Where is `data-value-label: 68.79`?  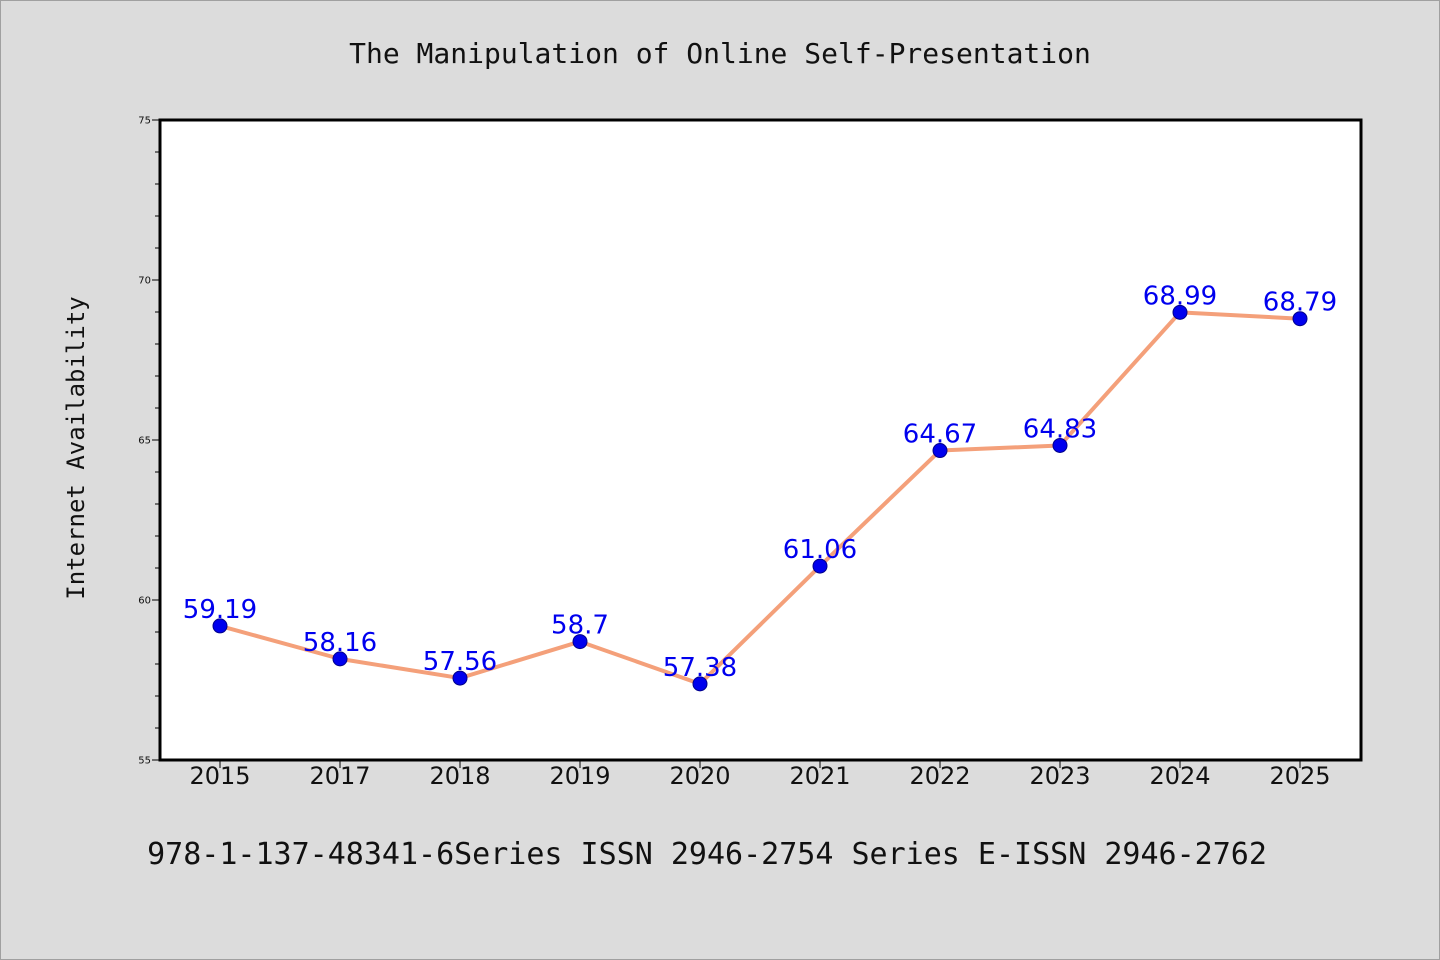 data-value-label: 68.79 is located at coordinates (1300, 303).